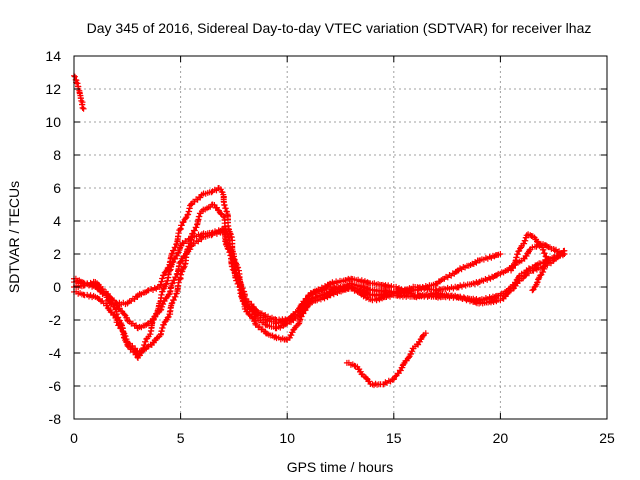  I want to click on y-tick-label: 10, so click(53, 122).